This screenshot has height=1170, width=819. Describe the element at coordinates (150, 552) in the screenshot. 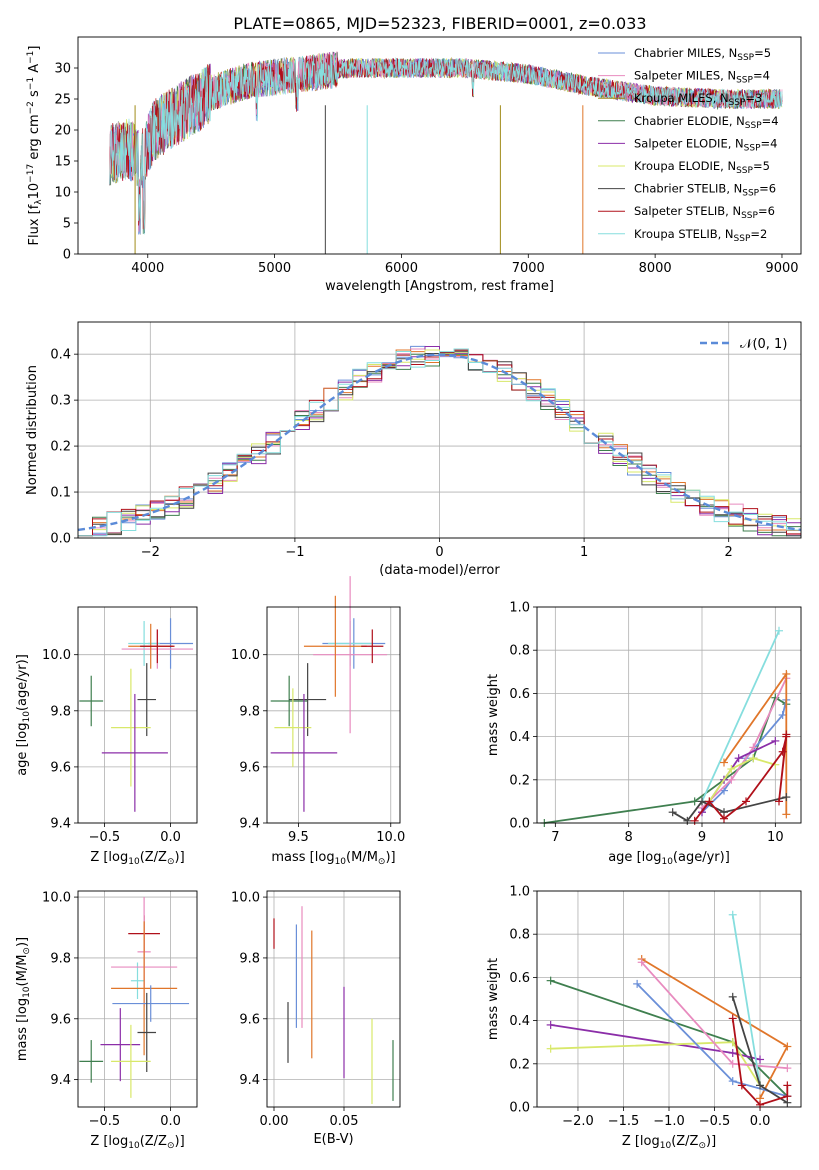

I see `x-tick-label: −2` at that location.